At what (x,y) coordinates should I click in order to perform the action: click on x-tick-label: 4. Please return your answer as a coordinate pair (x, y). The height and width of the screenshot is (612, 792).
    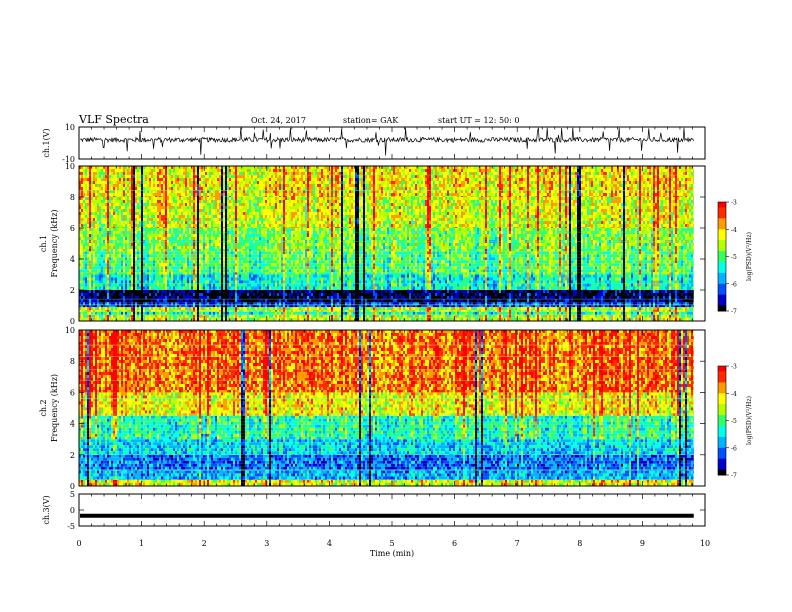
    Looking at the image, I should click on (329, 543).